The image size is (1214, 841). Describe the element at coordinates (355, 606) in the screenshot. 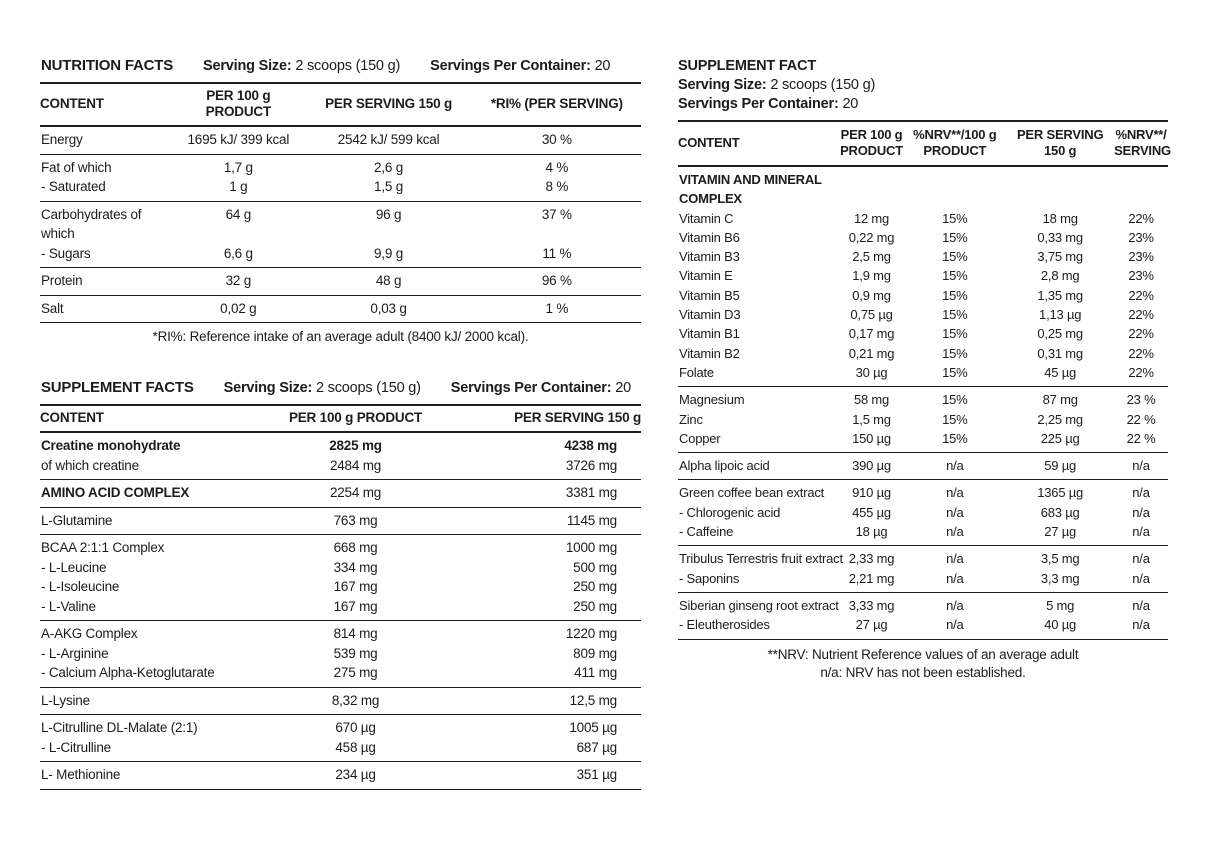

I see `row-value: 167 mg` at that location.